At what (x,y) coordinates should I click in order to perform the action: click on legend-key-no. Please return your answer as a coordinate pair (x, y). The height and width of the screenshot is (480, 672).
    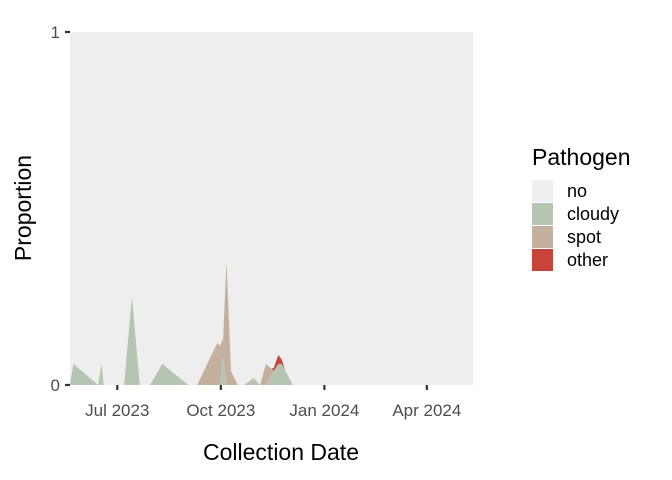
    Looking at the image, I should click on (542, 191).